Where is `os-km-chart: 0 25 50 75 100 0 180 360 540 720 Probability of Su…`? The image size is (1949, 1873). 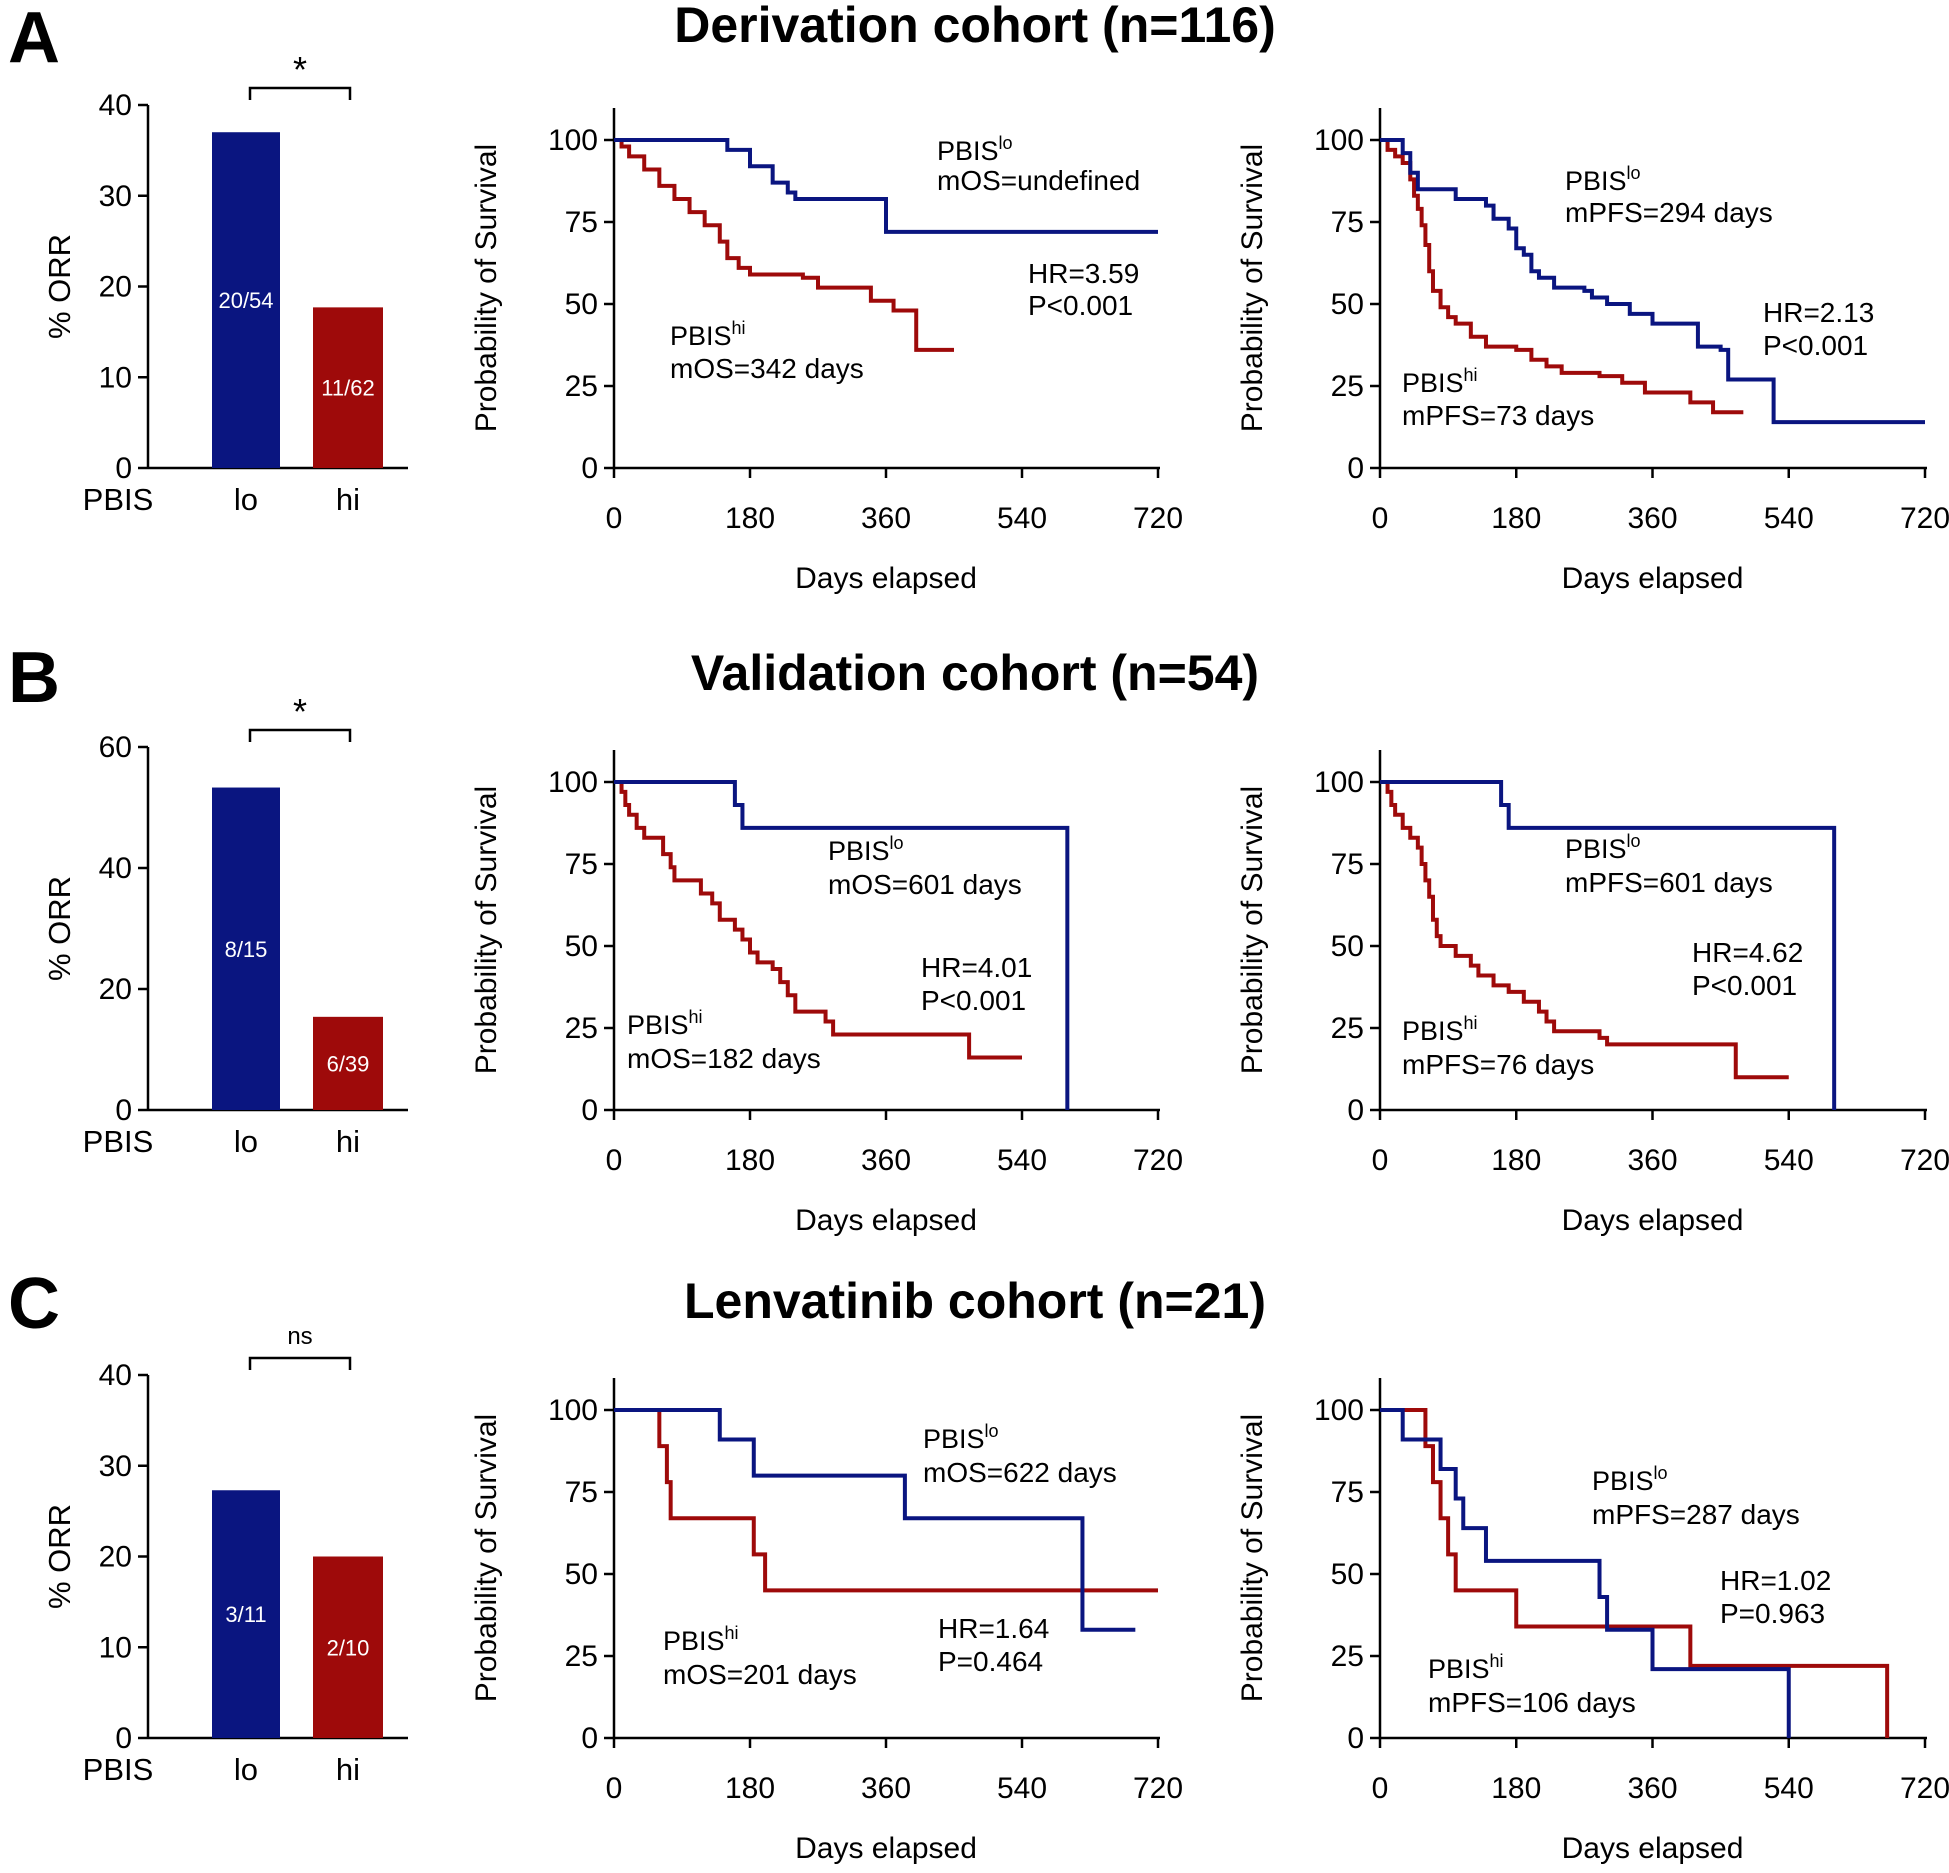 os-km-chart: 0 25 50 75 100 0 180 360 540 720 Probability of Su… is located at coordinates (826, 1621).